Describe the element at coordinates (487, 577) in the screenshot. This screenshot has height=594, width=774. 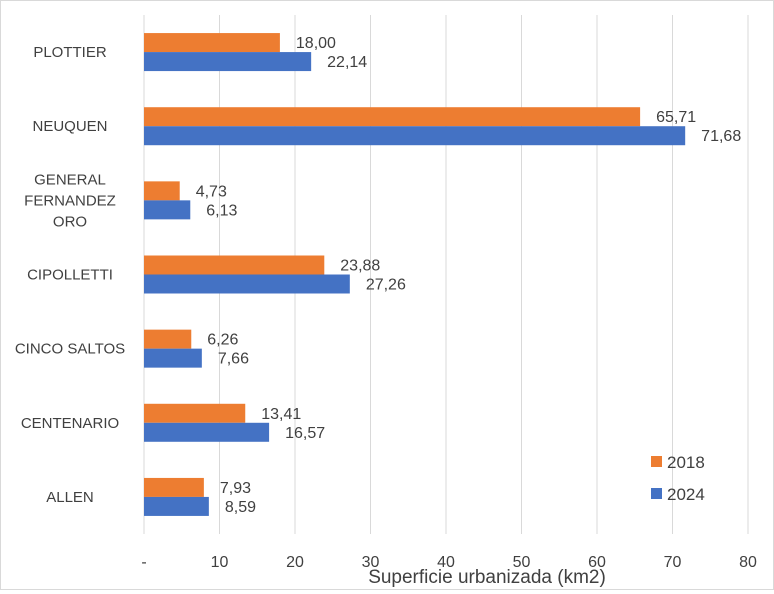
I see `x-axis-title: Superficie urbanizada (km2)` at that location.